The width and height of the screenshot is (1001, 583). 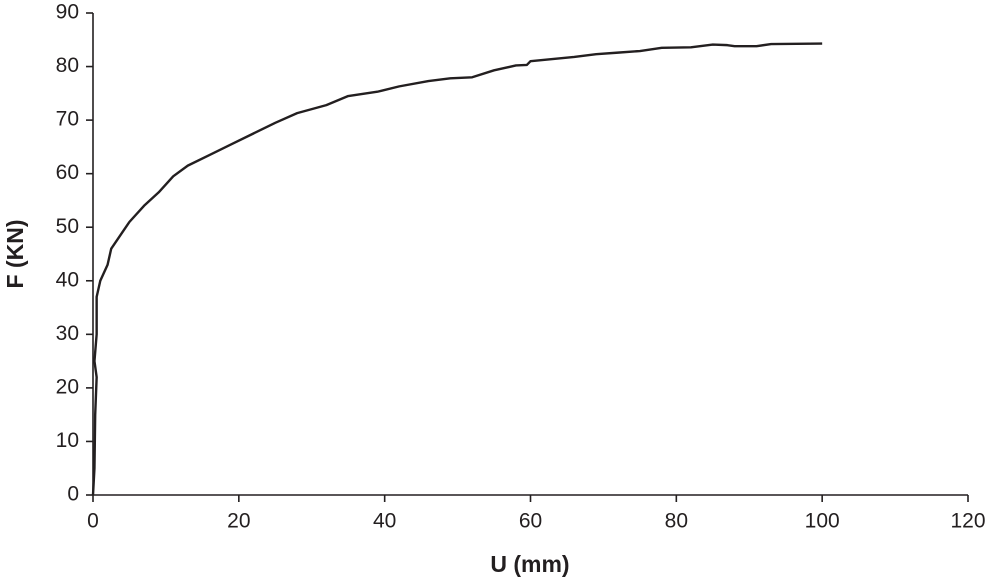 I want to click on x-axis-title: U (mm), so click(x=529, y=564).